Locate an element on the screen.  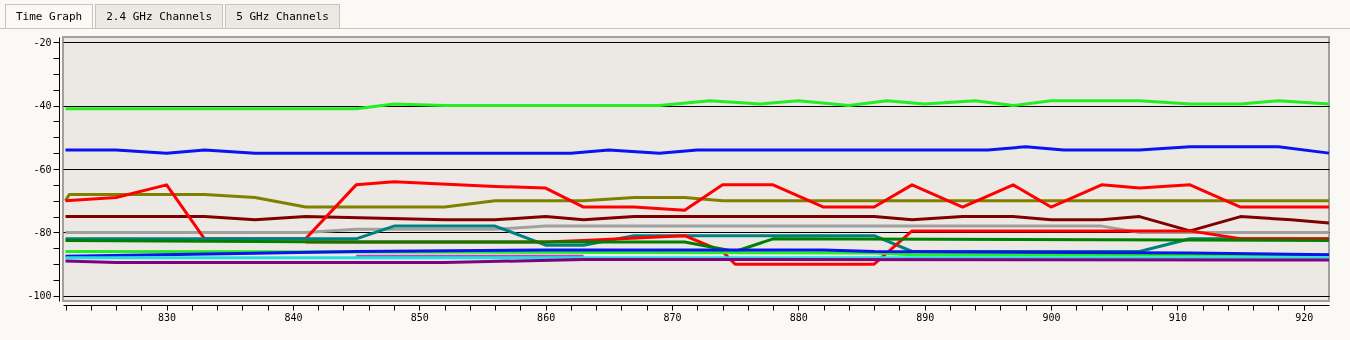
x-tick-label: 830 is located at coordinates (167, 317).